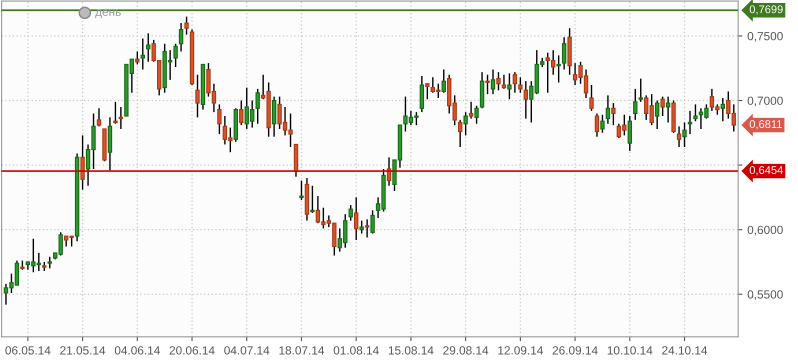  What do you see at coordinates (137, 350) in the screenshot?
I see `x-tick-label: 04.06.14` at bounding box center [137, 350].